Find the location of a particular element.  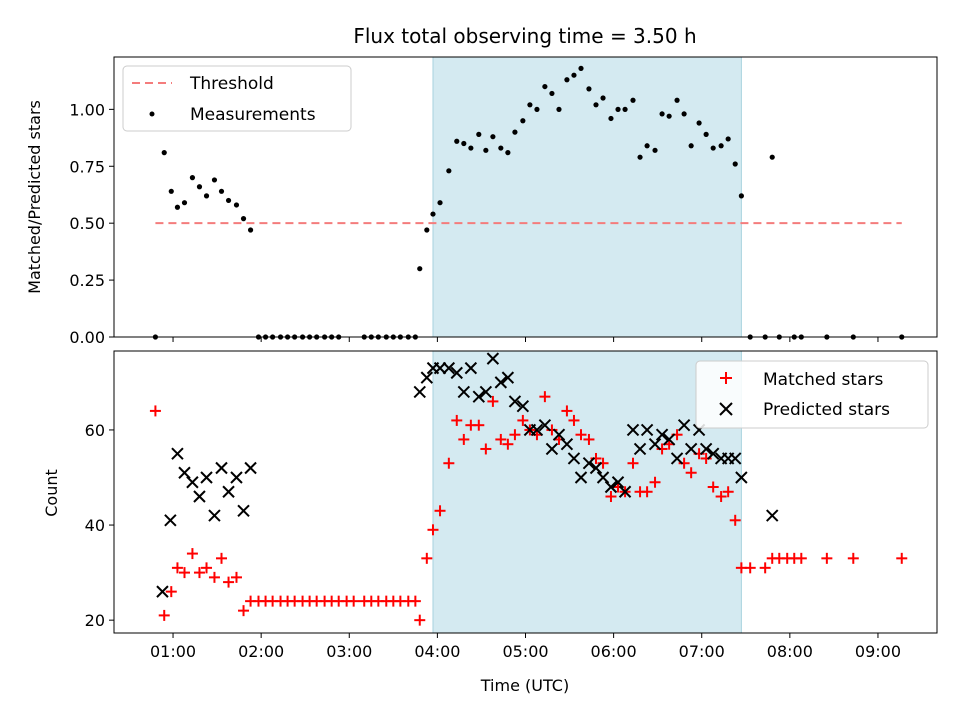

y-tick-label: 0.00 is located at coordinates (87, 337).